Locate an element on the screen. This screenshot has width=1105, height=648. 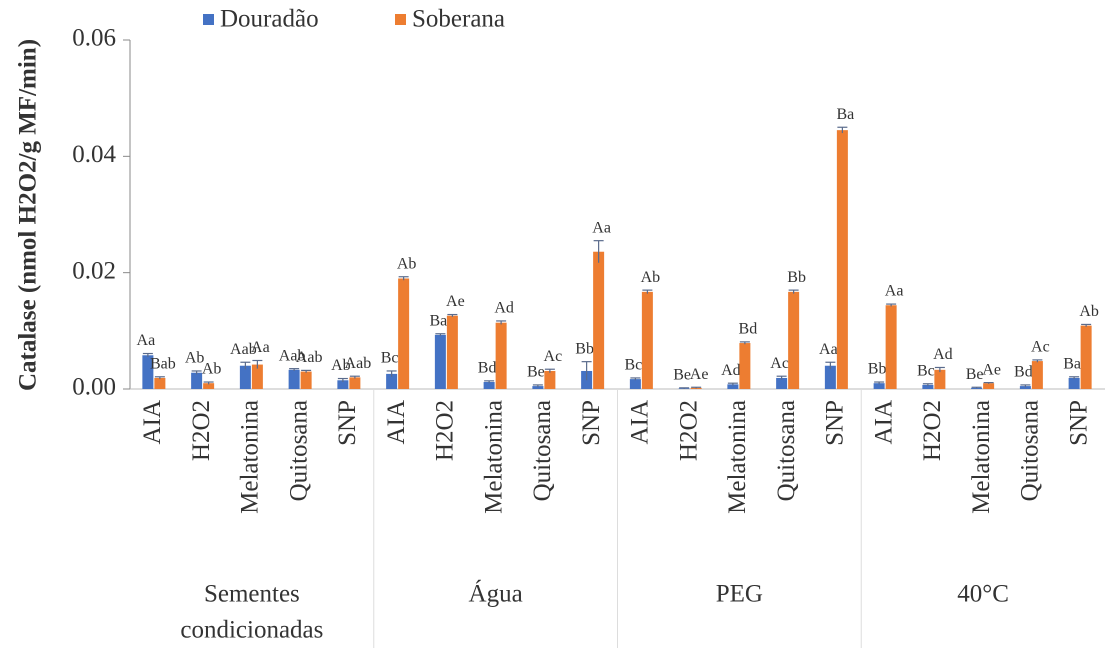
legend-label: Douradão is located at coordinates (269, 19).